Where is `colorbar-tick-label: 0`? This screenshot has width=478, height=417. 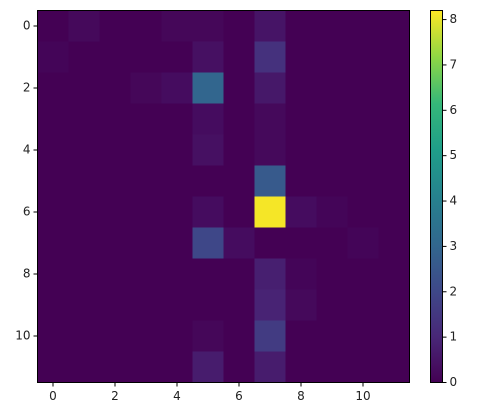 colorbar-tick-label: 0 is located at coordinates (454, 382).